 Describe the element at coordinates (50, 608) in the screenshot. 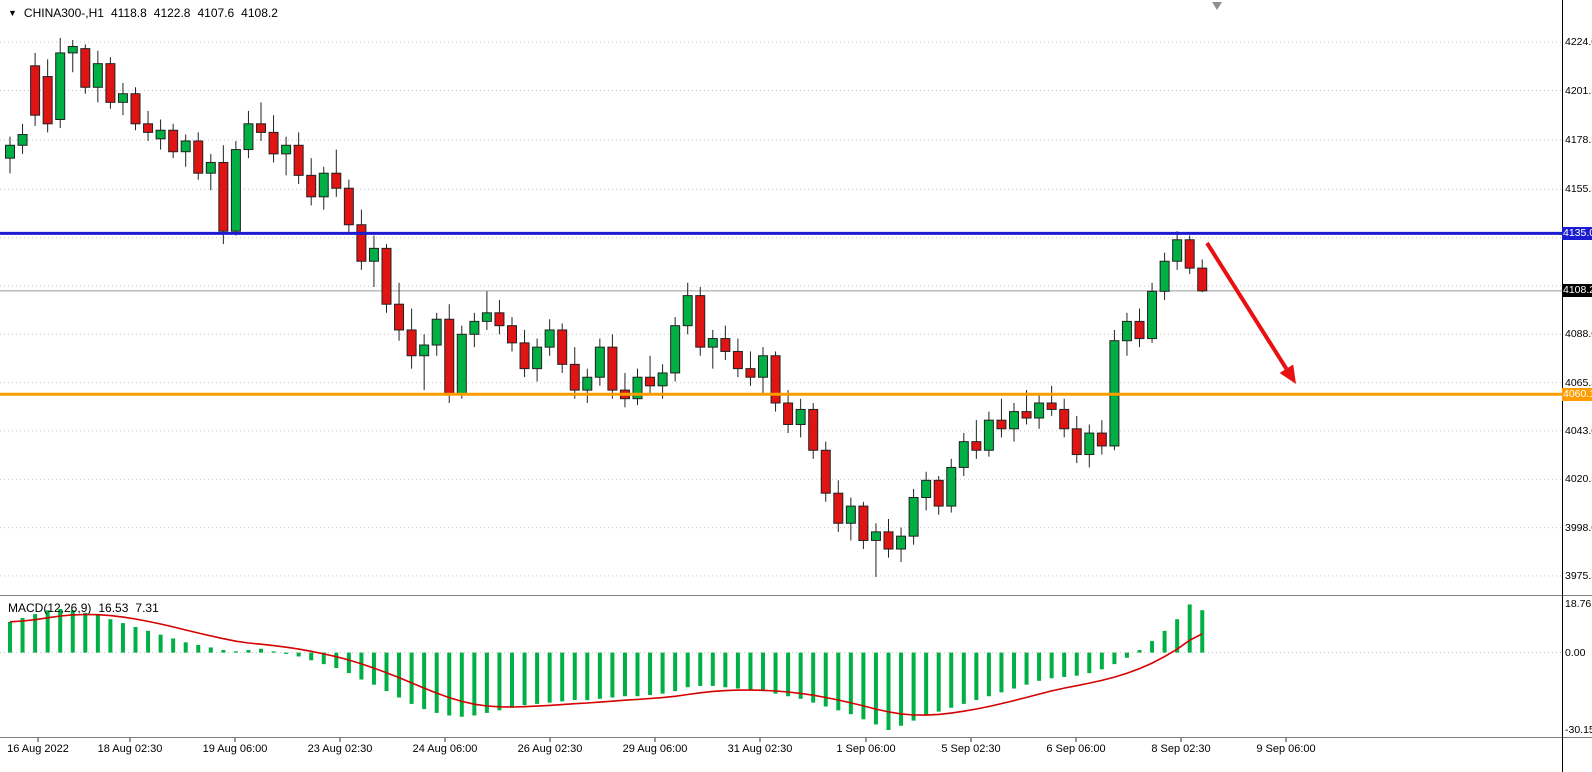

I see `macd-name: MACD(12,26,9)` at that location.